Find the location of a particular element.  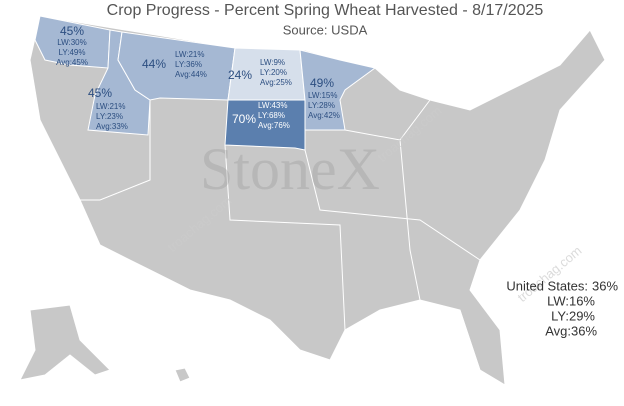

source: Source: USDA is located at coordinates (325, 29).